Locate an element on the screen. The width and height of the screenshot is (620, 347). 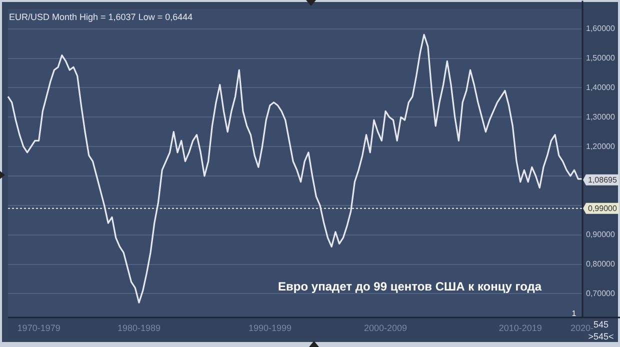
ref-line-label: 0,99000 is located at coordinates (603, 209).